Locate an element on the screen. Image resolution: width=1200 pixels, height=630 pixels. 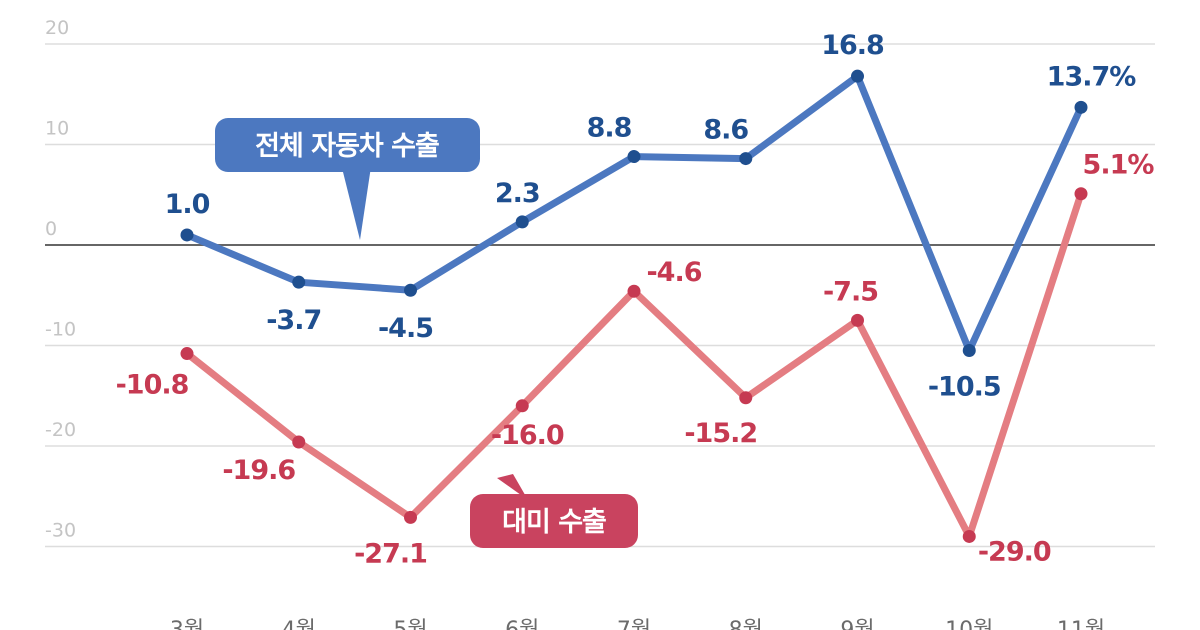
data-label-us: 5.1% is located at coordinates (1119, 165).